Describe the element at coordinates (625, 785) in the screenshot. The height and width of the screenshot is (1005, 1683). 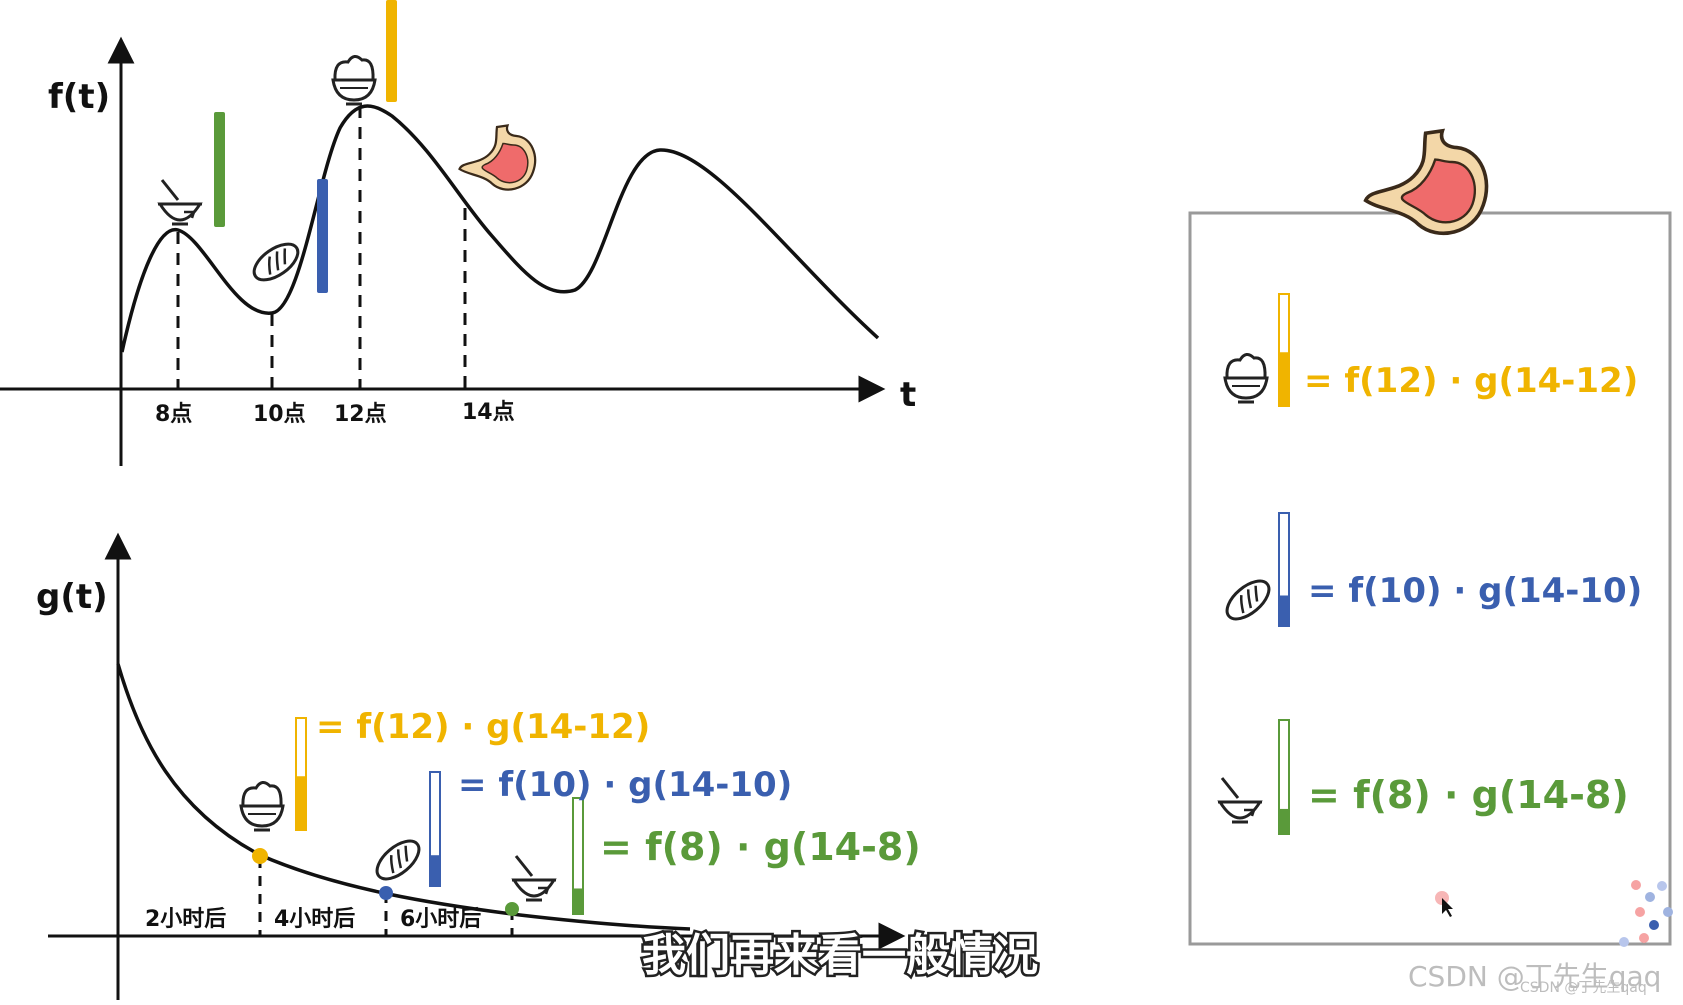
I see `bottom-eq-blue: = f(10) · g(14-10)` at that location.